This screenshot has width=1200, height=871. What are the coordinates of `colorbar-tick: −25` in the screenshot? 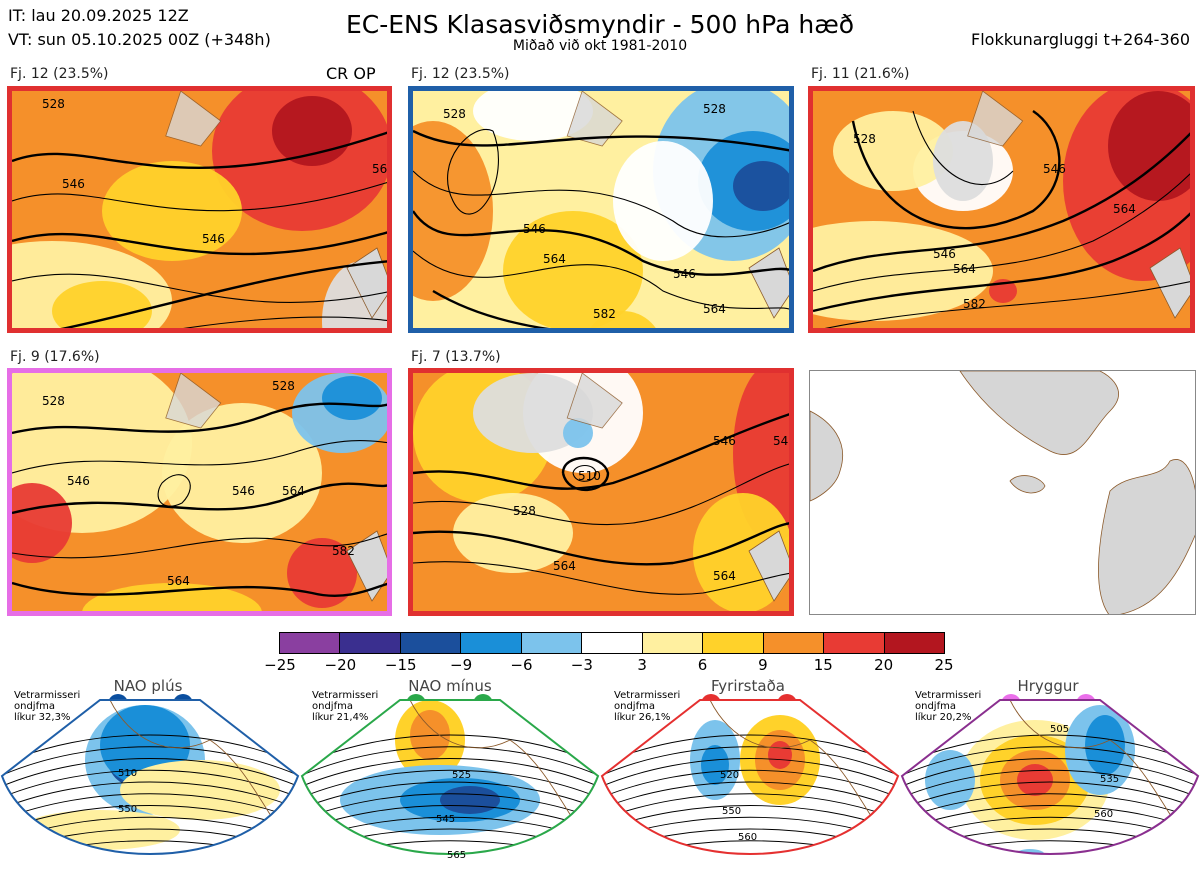 It's located at (280, 665).